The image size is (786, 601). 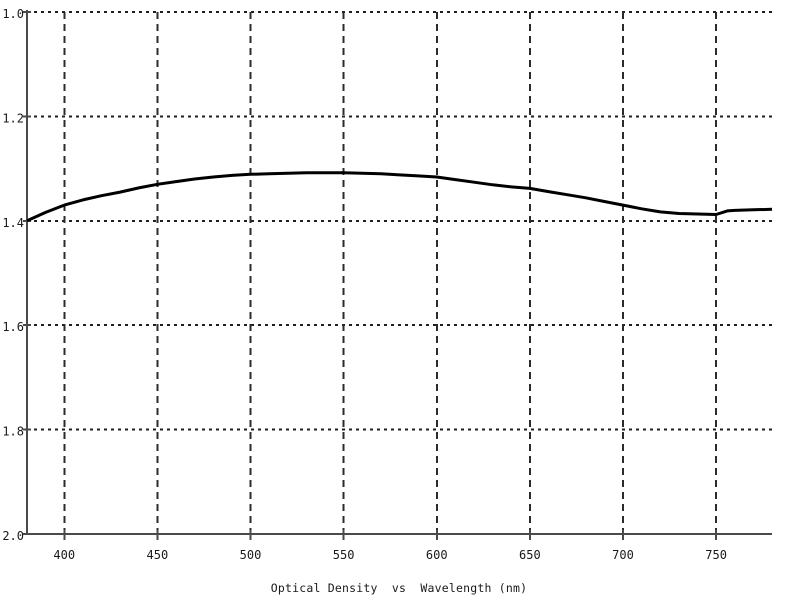 What do you see at coordinates (13, 14) in the screenshot?
I see `y-tick-label: 1.0` at bounding box center [13, 14].